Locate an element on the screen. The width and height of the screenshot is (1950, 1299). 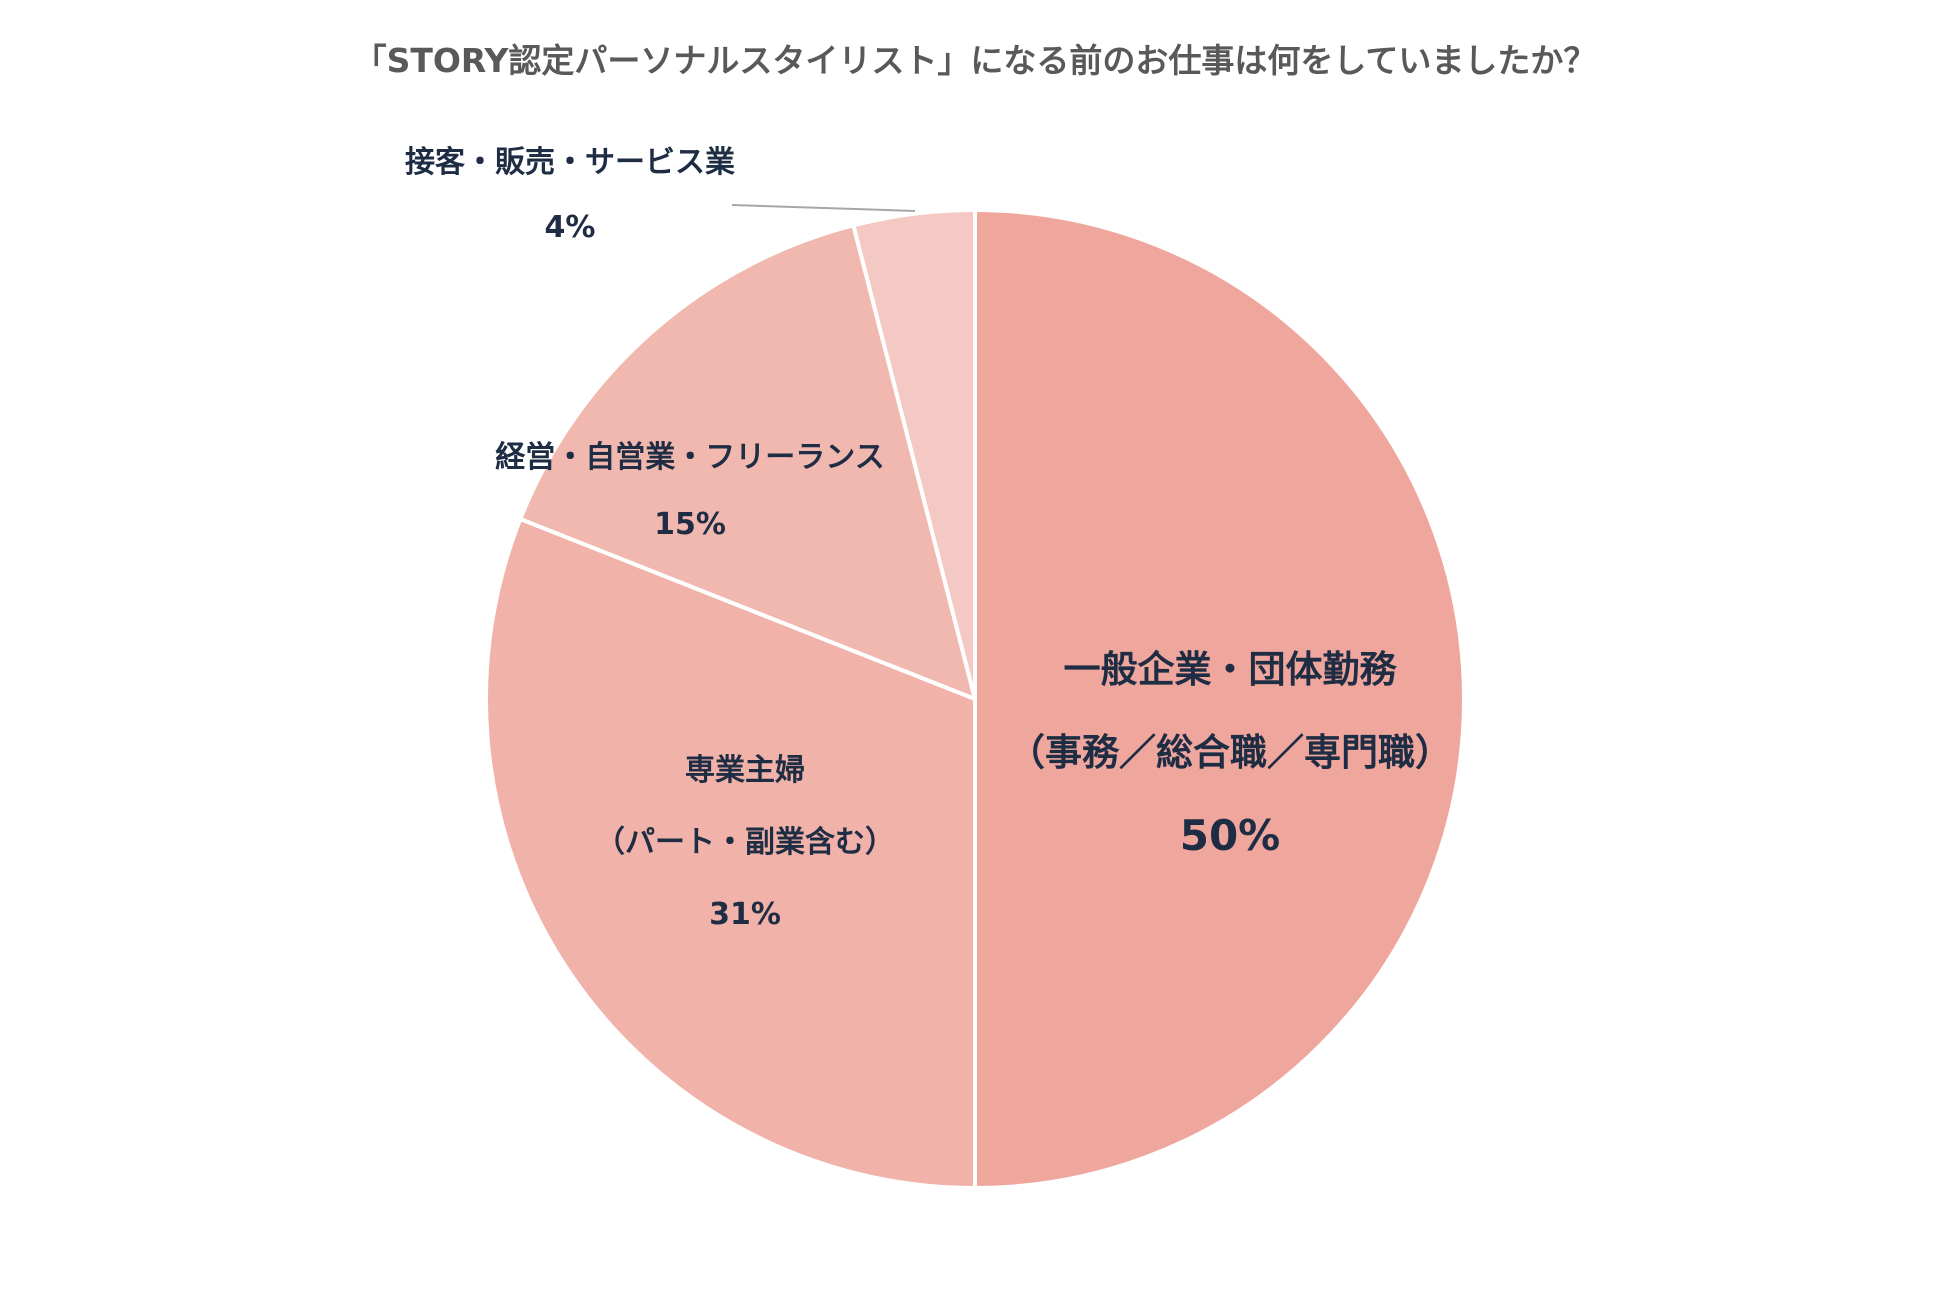
label-sub: （事務／総合職／専門職） is located at coordinates (1230, 752).